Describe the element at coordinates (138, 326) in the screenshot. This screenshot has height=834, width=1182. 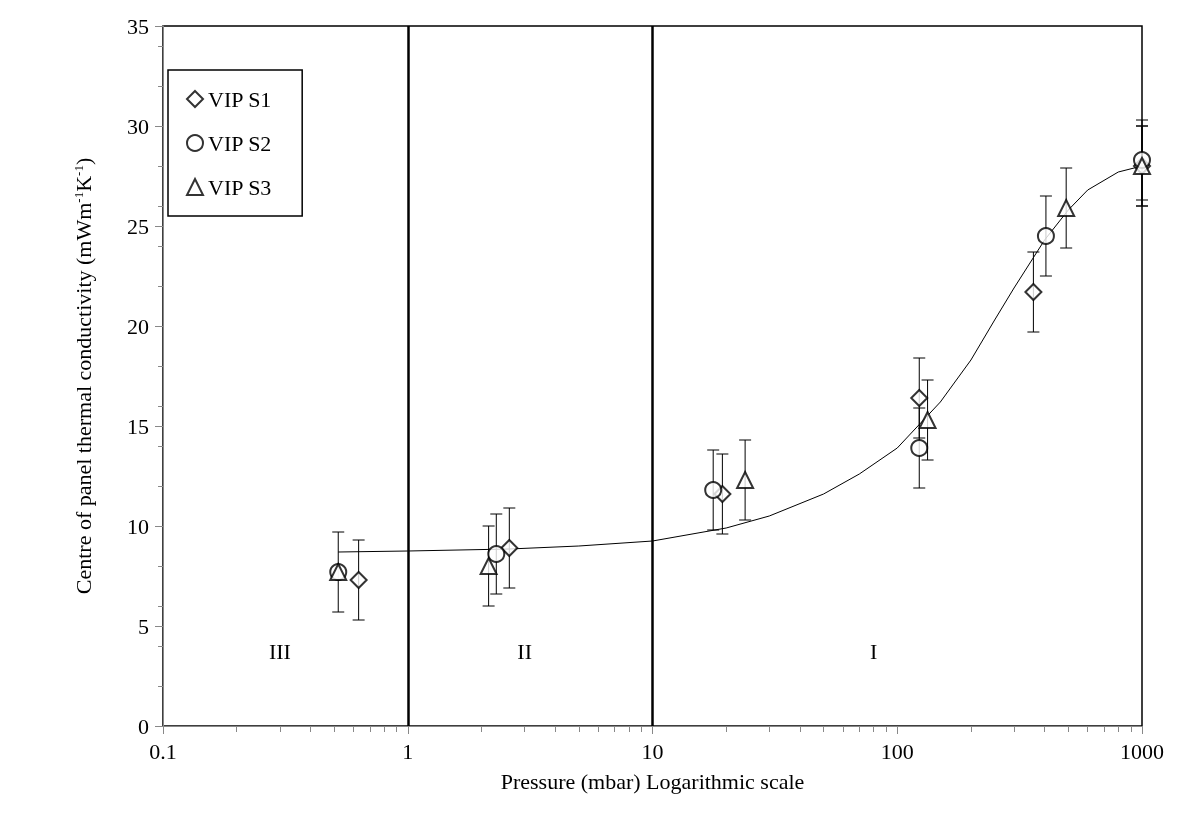
I see `y-tick-label: 20` at that location.